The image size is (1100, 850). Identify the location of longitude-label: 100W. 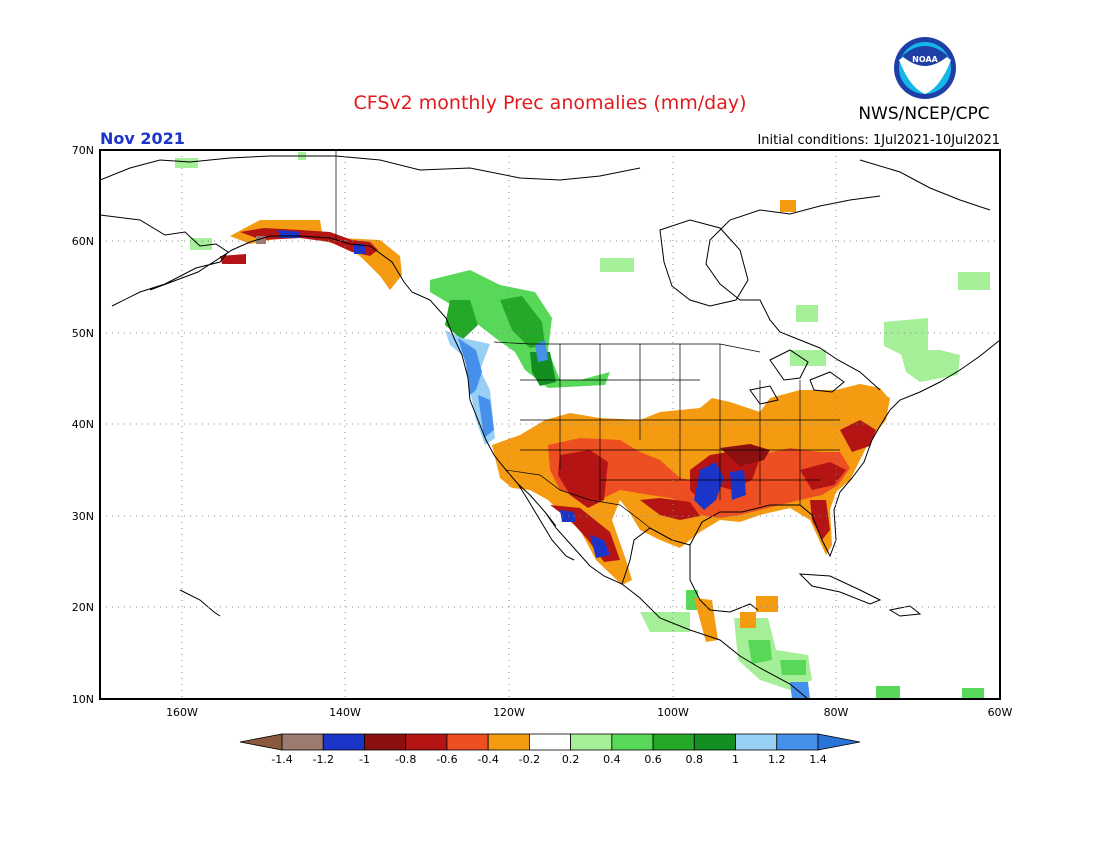
(673, 712).